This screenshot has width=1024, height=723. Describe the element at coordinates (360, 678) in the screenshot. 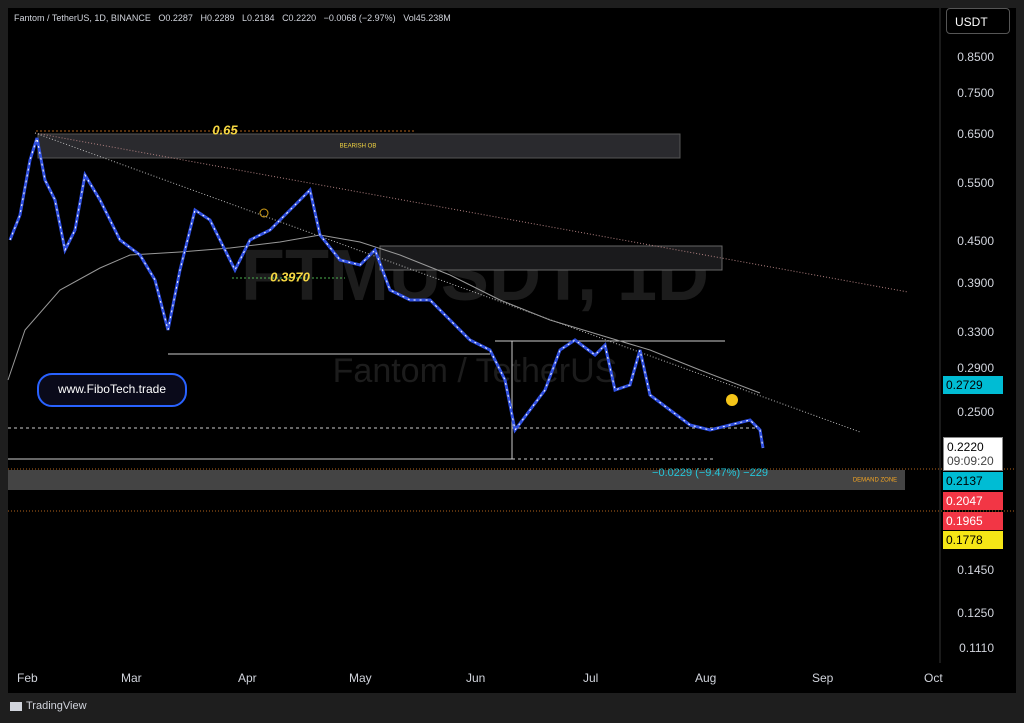

I see `time-tick: May` at that location.